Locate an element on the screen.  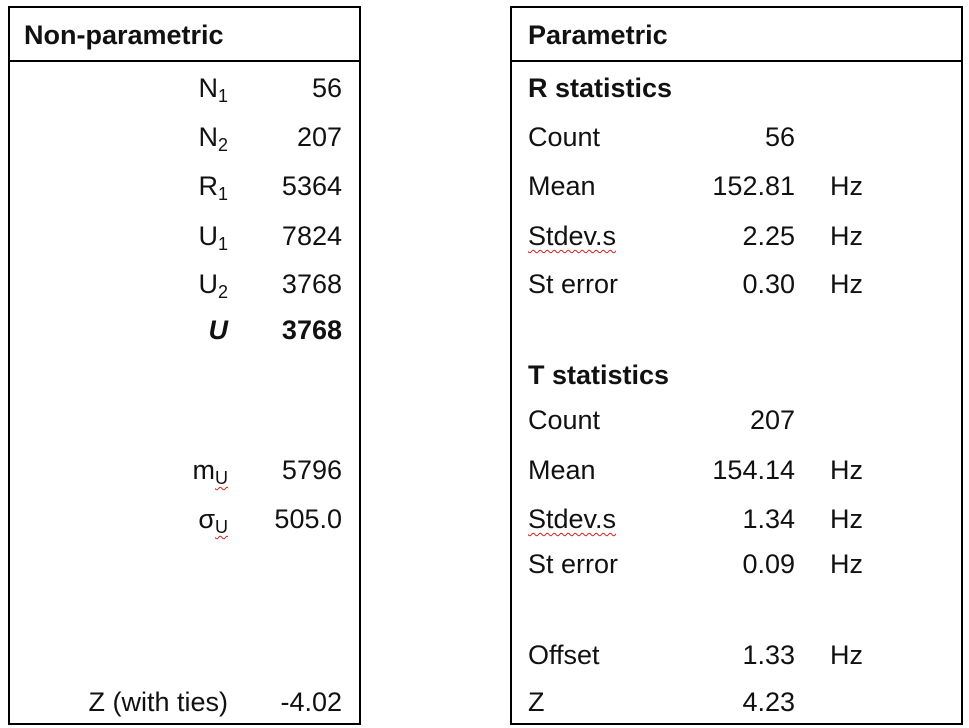
row-value: 154.14 is located at coordinates (753, 470).